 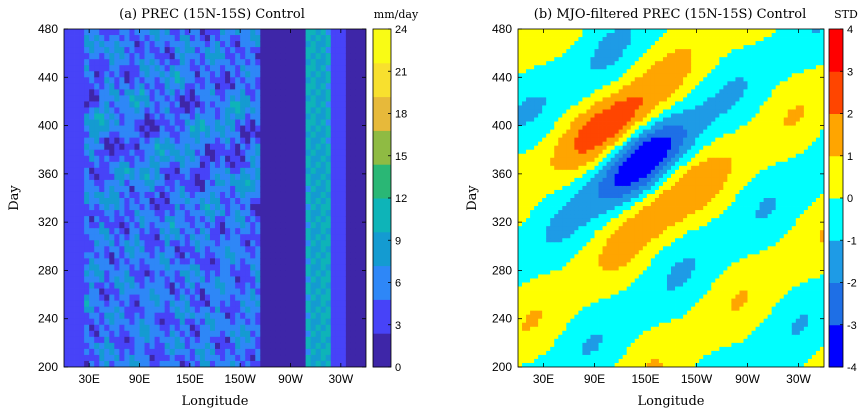 What do you see at coordinates (48, 222) in the screenshot?
I see `panel-a-y-tick-label: 320` at bounding box center [48, 222].